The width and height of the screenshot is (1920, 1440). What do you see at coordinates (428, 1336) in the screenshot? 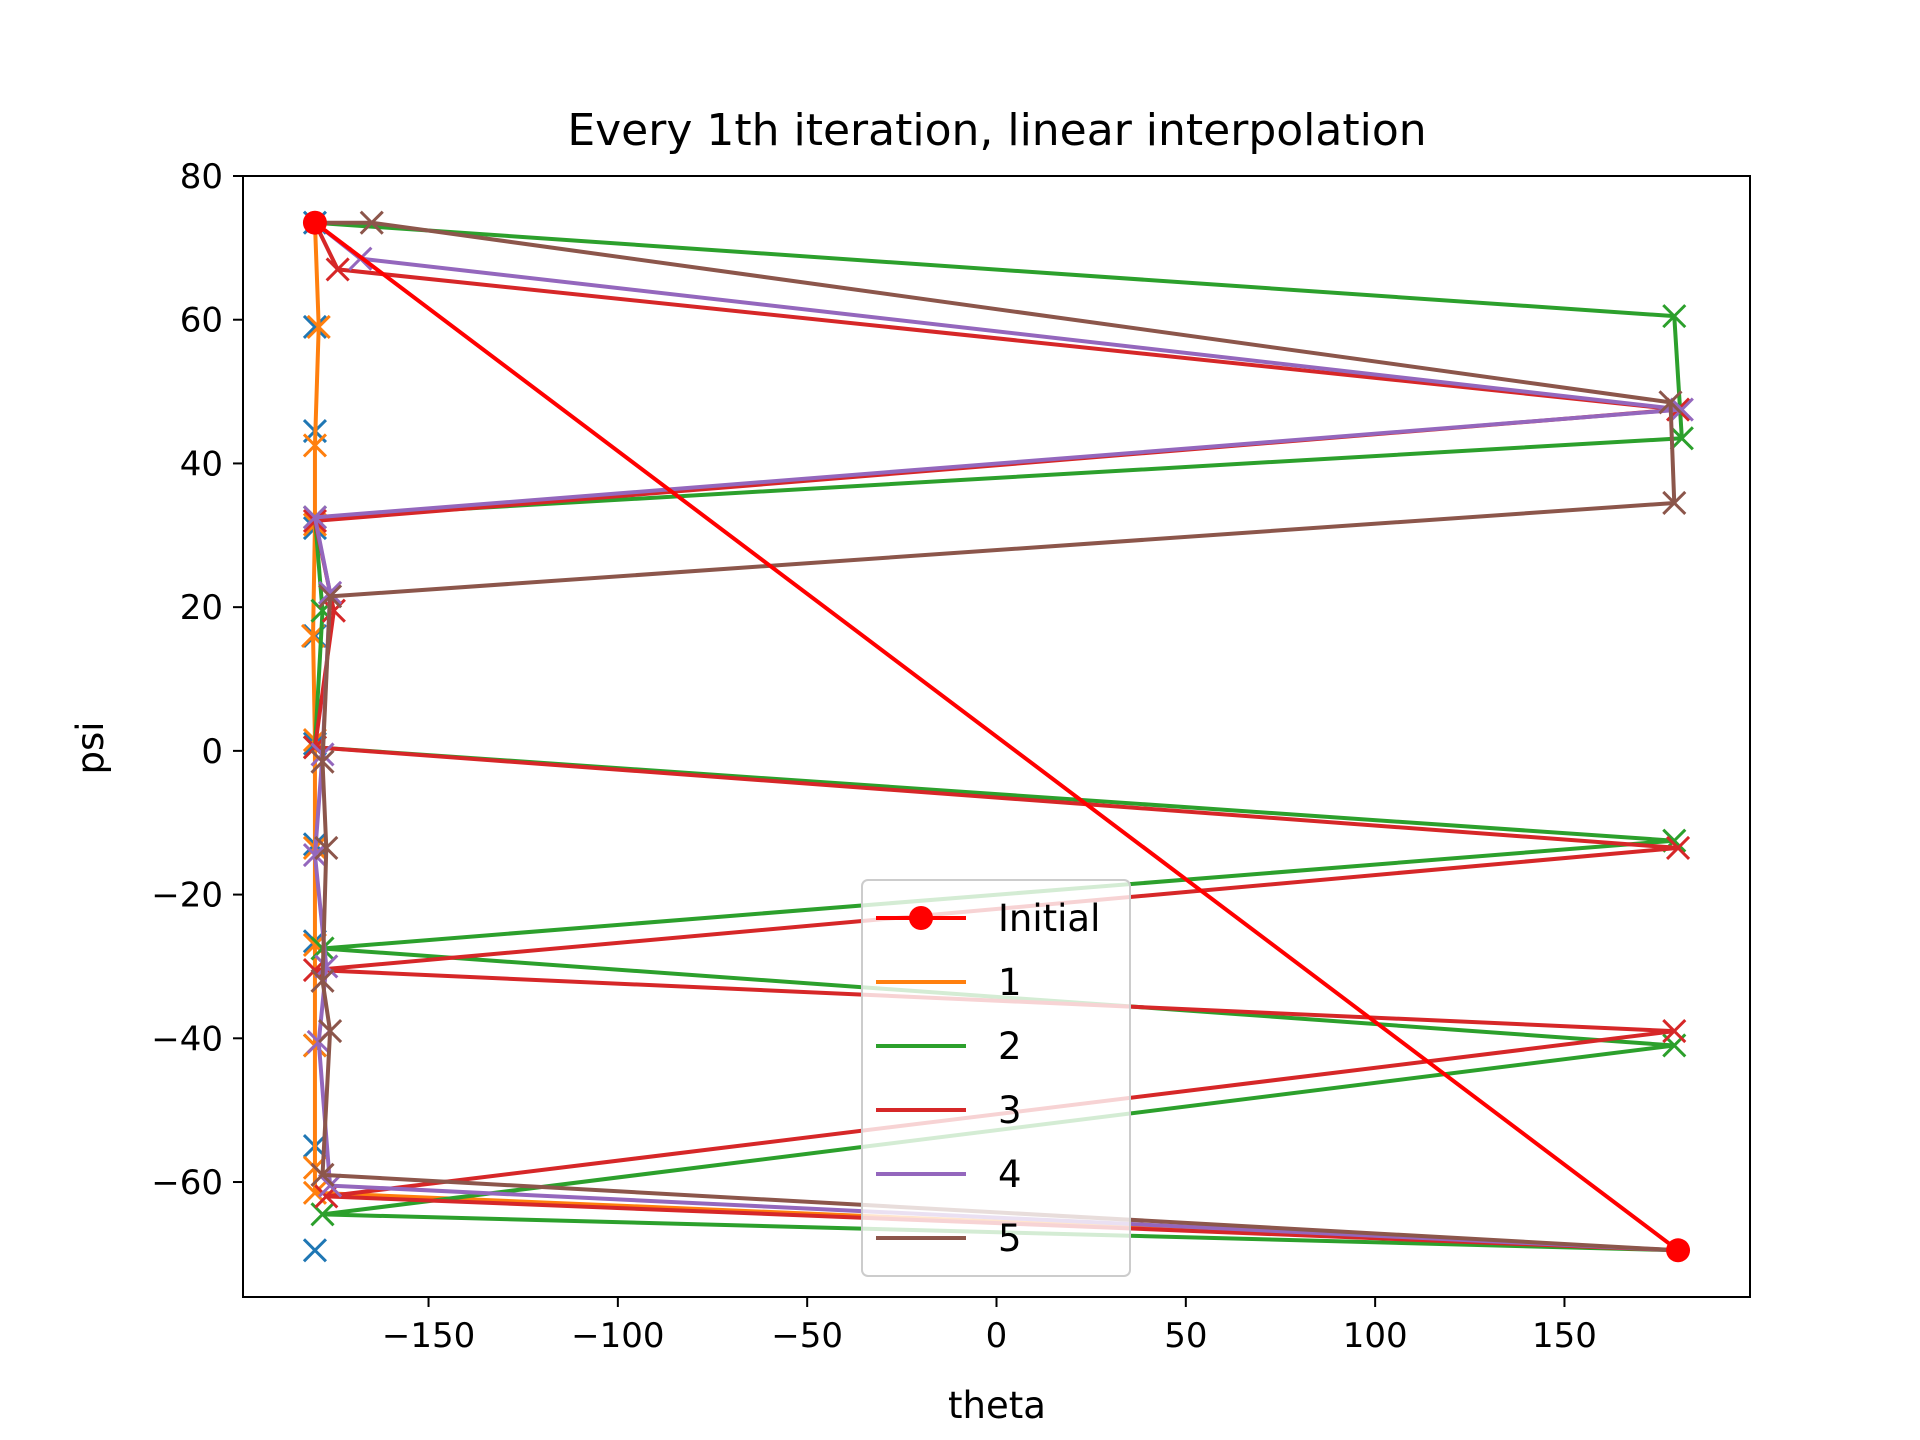
I see `x-tick-label: −150` at bounding box center [428, 1336].